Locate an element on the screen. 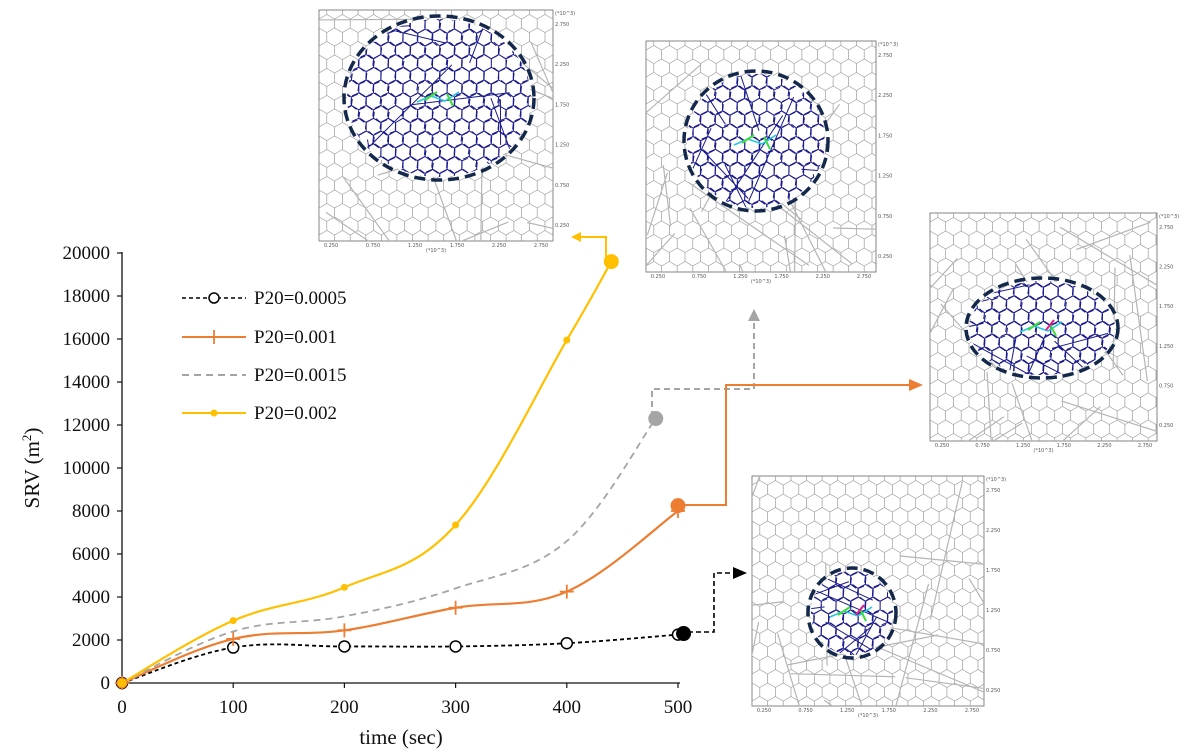  legend-label-1: P20=0.001 is located at coordinates (295, 337).